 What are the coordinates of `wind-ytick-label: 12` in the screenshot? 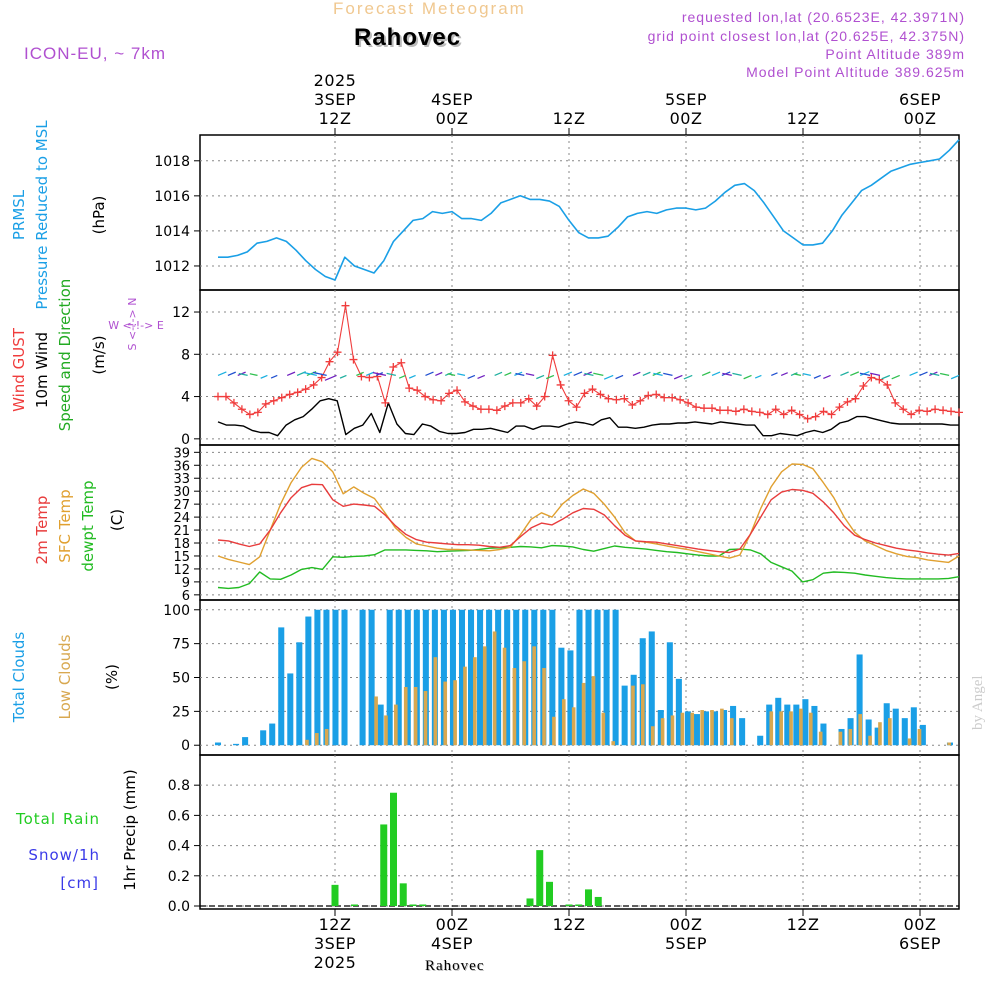 It's located at (181, 313).